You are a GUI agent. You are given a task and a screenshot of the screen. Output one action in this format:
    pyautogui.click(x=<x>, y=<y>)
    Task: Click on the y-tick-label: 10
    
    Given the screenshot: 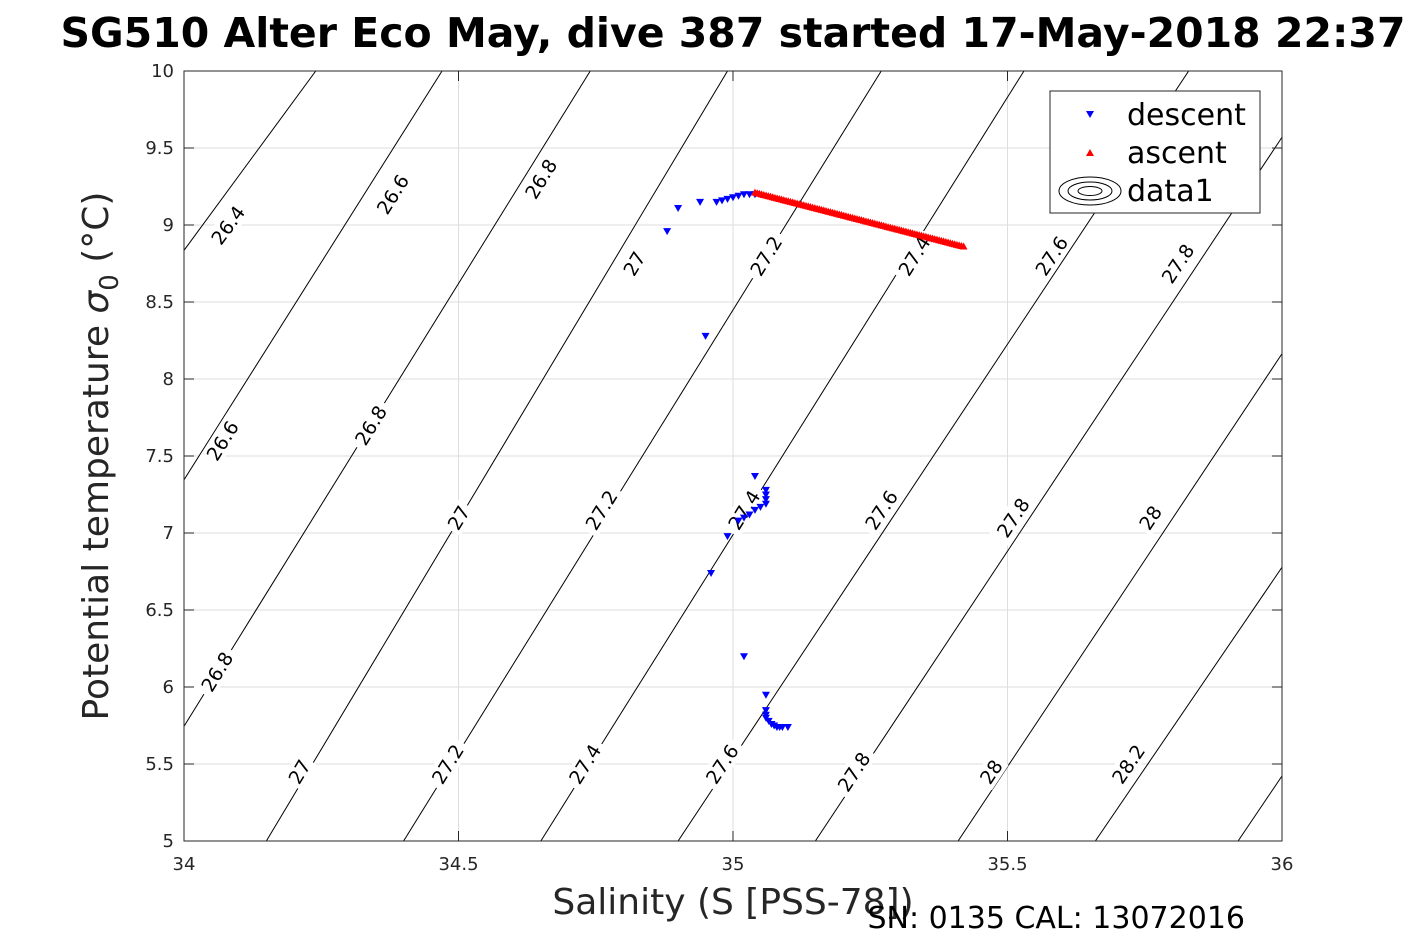 What is the action you would take?
    pyautogui.click(x=162, y=71)
    